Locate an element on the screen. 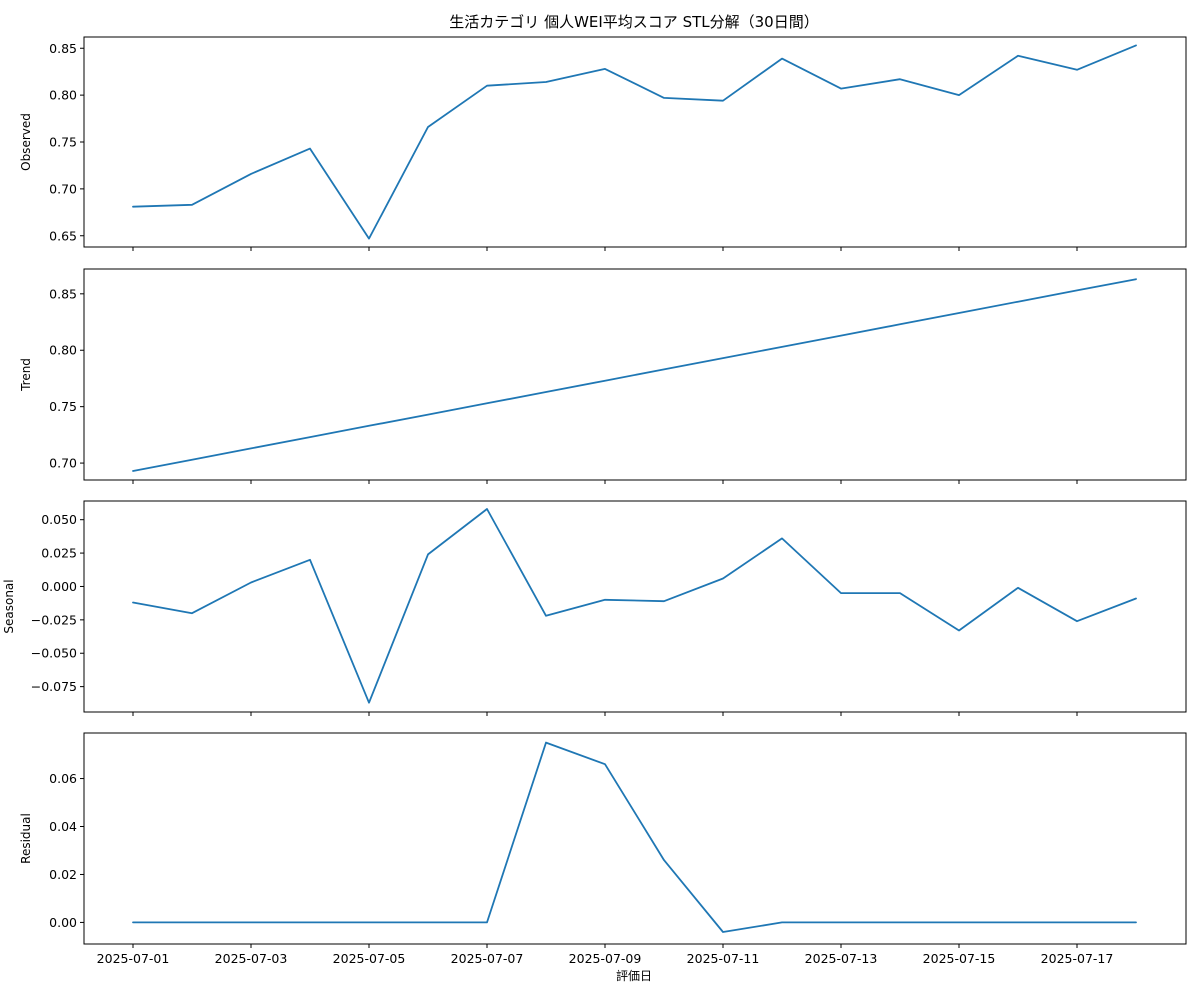 This screenshot has height=1000, width=1200. x-tick-label: 2025-07-07 is located at coordinates (487, 958).